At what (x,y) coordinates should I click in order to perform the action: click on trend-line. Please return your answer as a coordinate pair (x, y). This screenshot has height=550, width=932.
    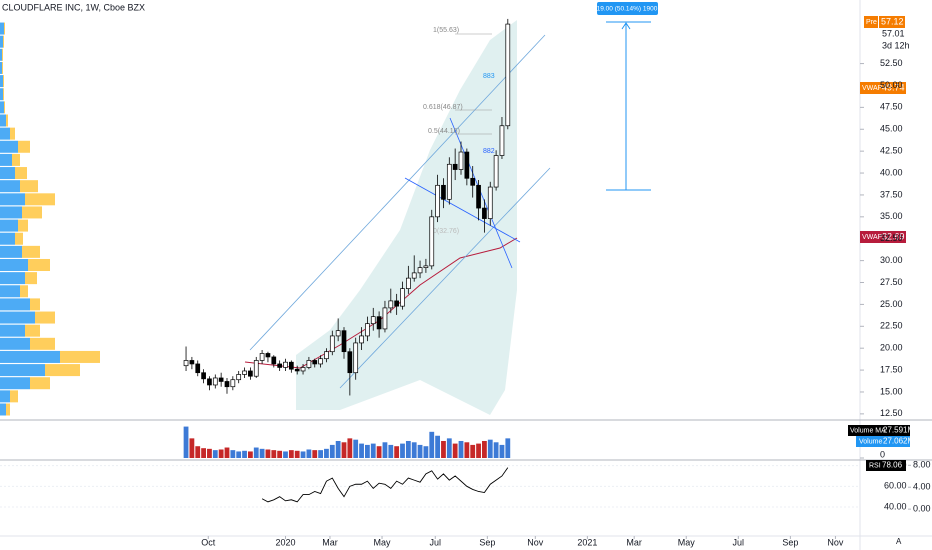
    Looking at the image, I should click on (481, 193).